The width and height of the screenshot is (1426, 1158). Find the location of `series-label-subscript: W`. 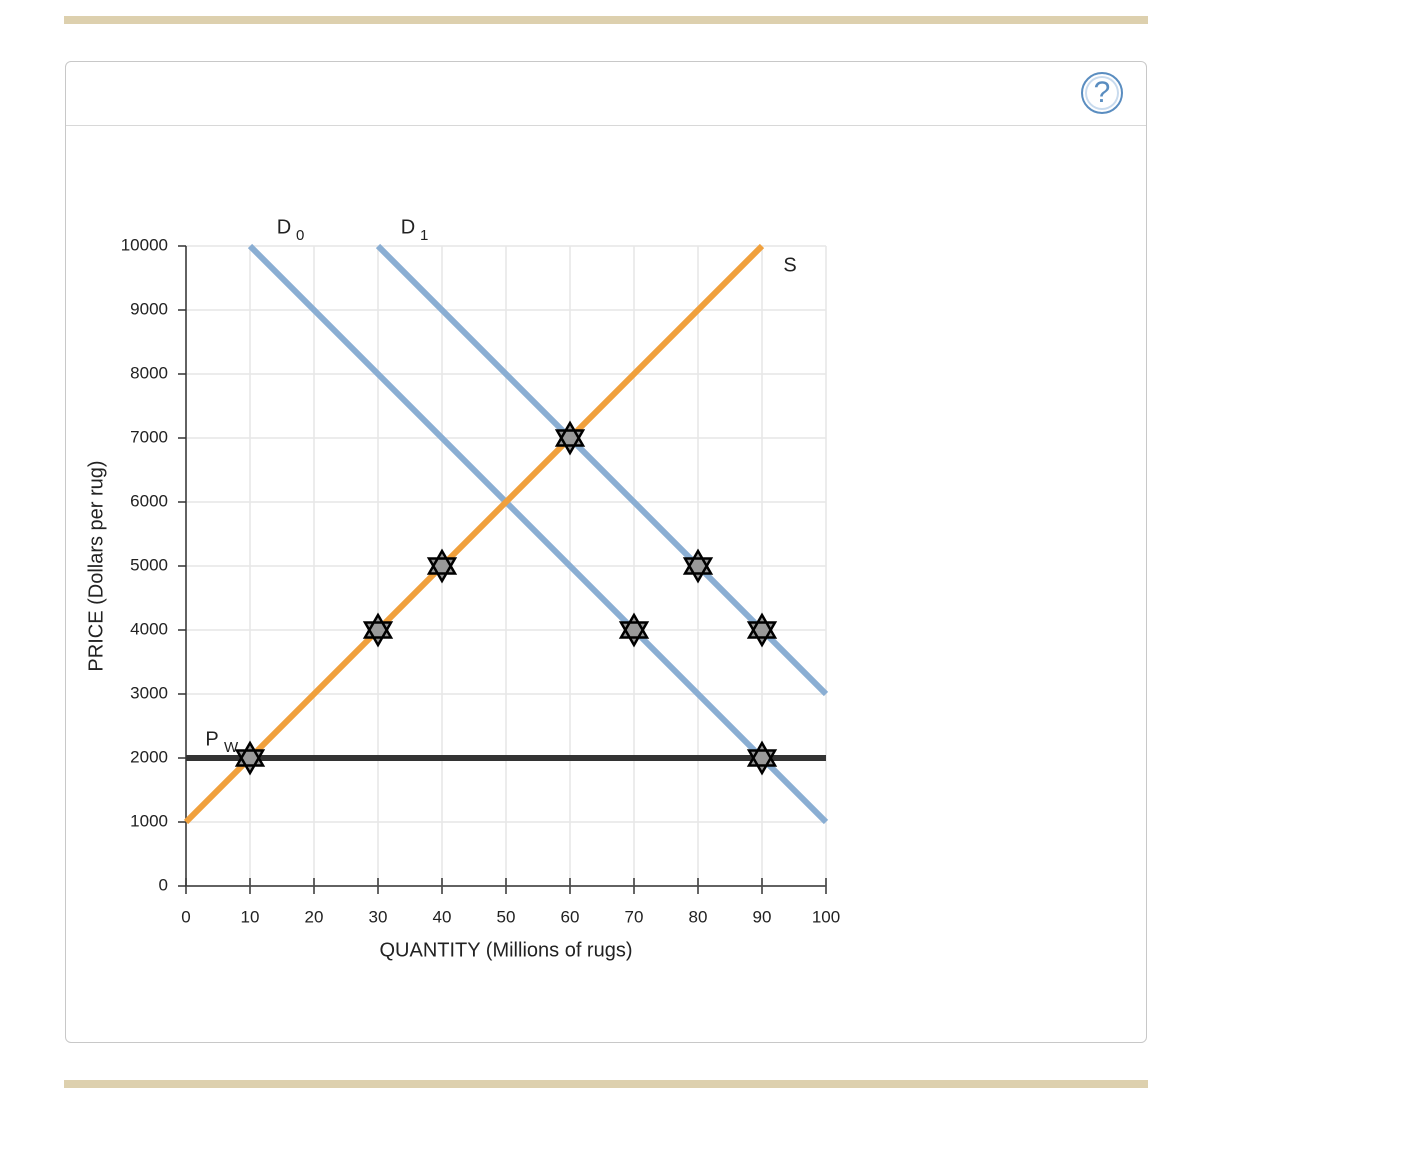

series-label-subscript: W is located at coordinates (231, 747).